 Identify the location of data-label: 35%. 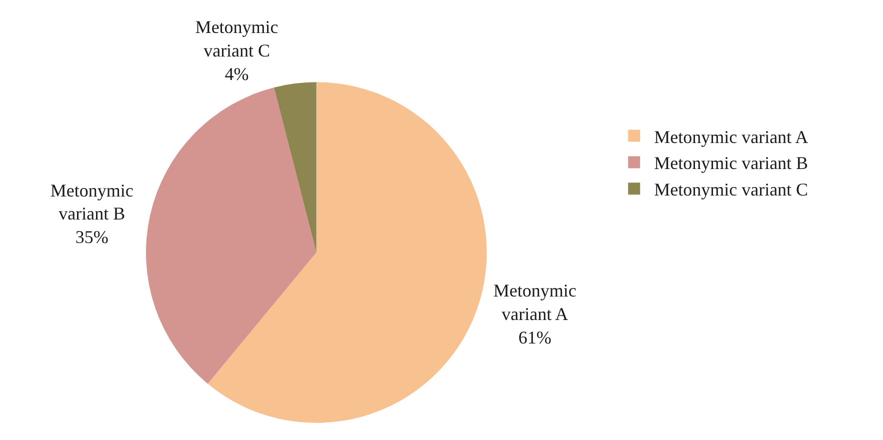
(91, 237).